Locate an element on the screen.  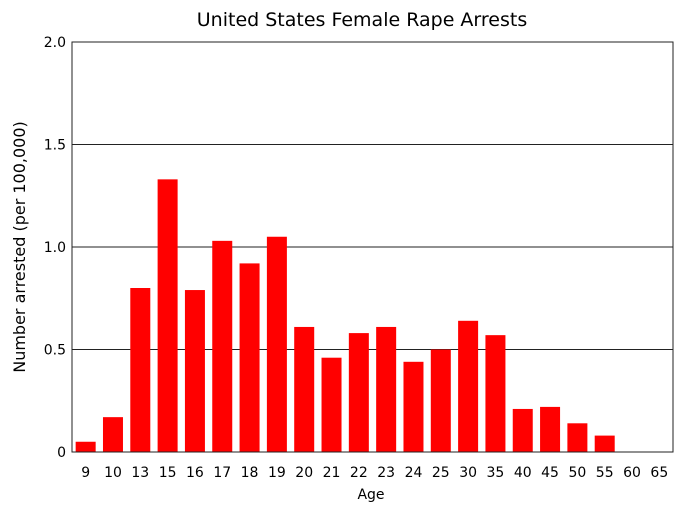
y-tick-label: 0.5 is located at coordinates (55, 351).